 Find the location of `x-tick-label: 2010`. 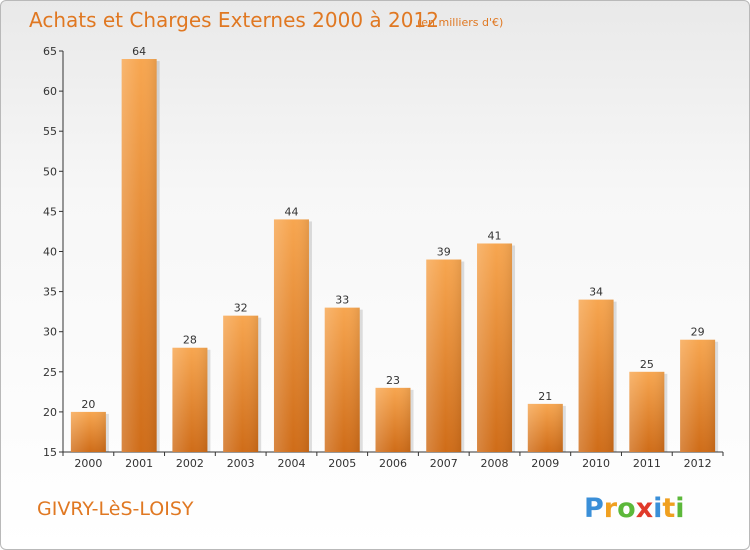

x-tick-label: 2010 is located at coordinates (596, 463).